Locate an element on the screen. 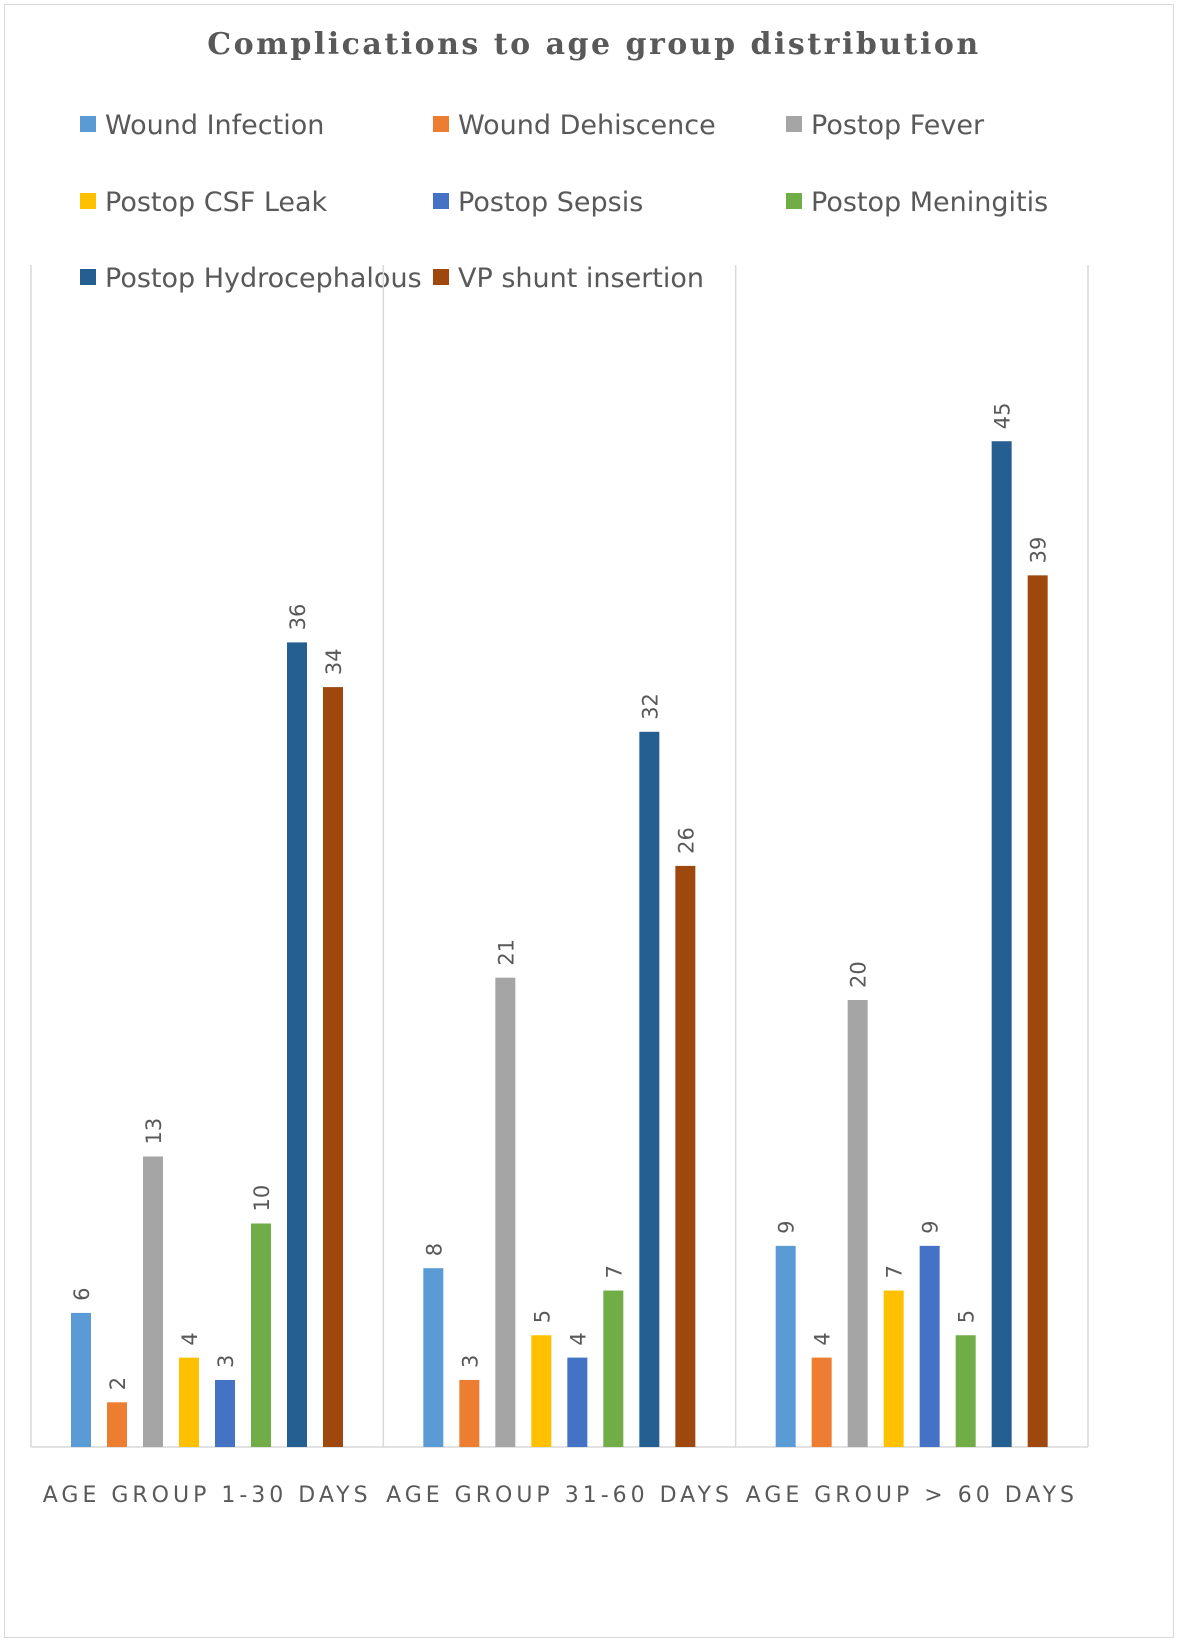  legend-item: VP shunt insertion is located at coordinates (568, 278).